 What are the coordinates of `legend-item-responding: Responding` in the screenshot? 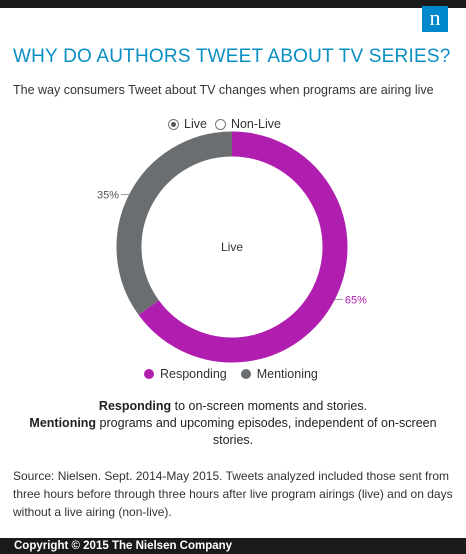 It's located at (185, 374).